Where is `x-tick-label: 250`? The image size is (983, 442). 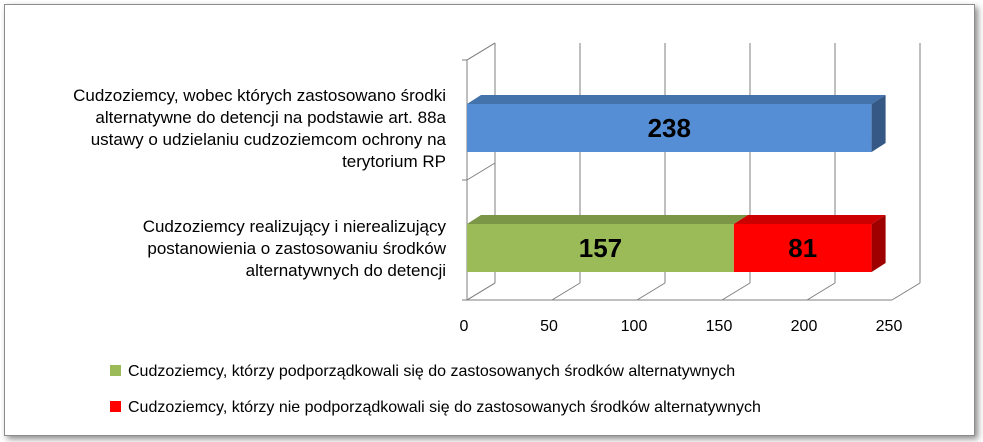
x-tick-label: 250 is located at coordinates (889, 326).